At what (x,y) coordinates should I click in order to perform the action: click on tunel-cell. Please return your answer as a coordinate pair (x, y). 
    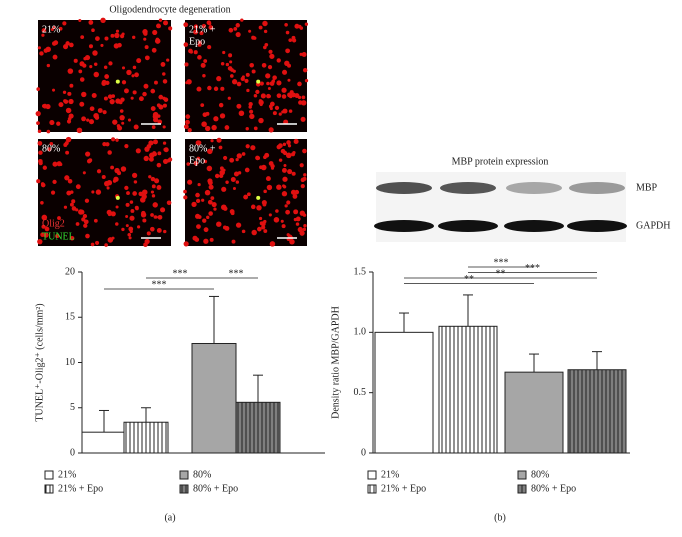
    Looking at the image, I should click on (117, 81).